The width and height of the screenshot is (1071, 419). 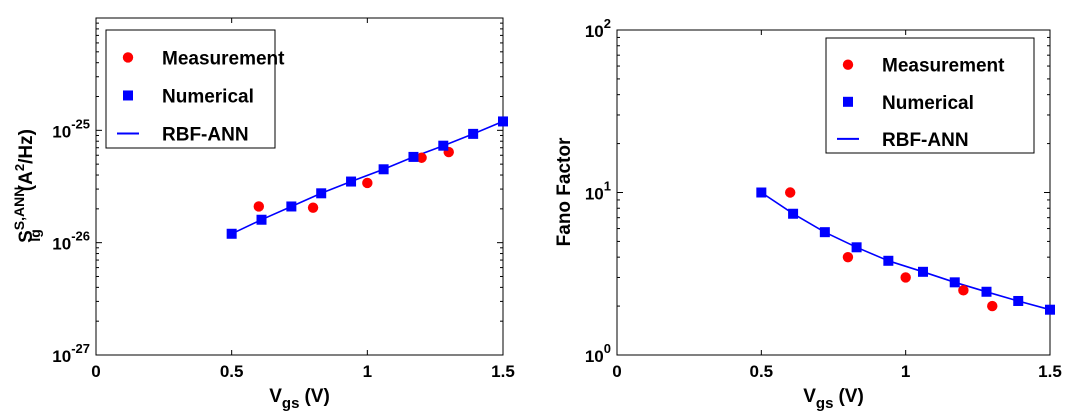 What do you see at coordinates (607, 23) in the screenshot?
I see `y-tick-exponent: 2` at bounding box center [607, 23].